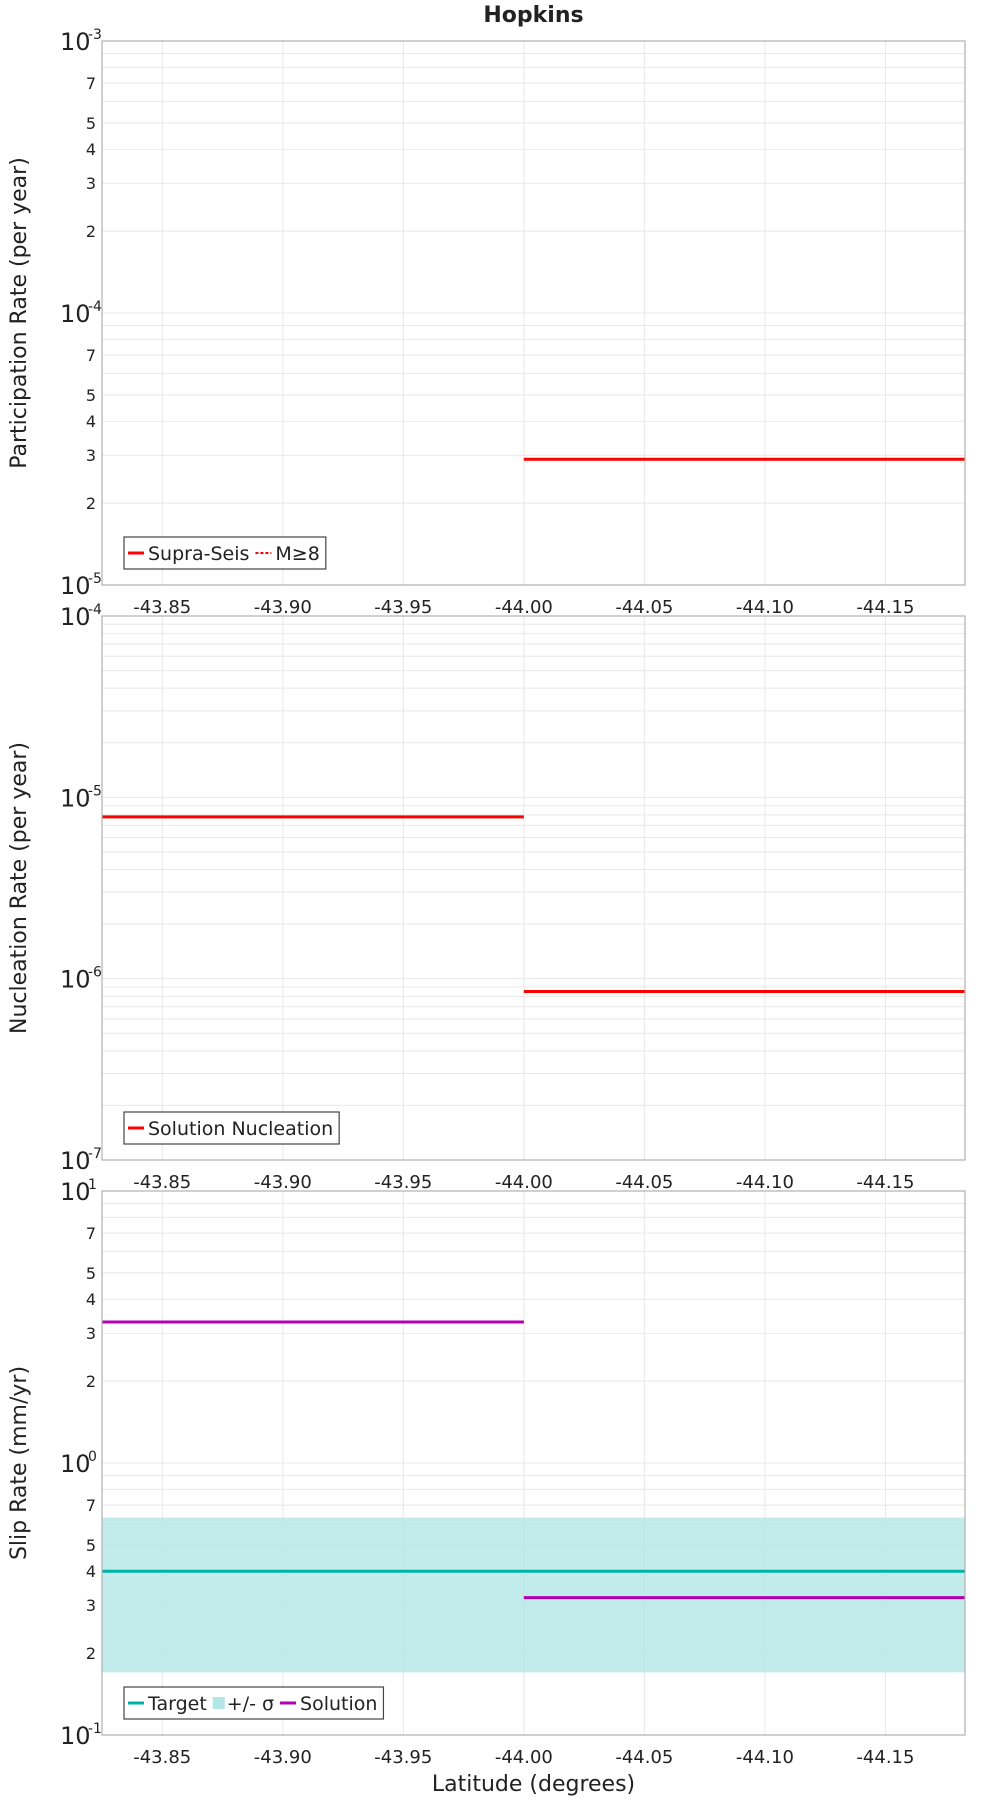  Describe the element at coordinates (95, 35) in the screenshot. I see `y-tick-exponent: -3` at that location.